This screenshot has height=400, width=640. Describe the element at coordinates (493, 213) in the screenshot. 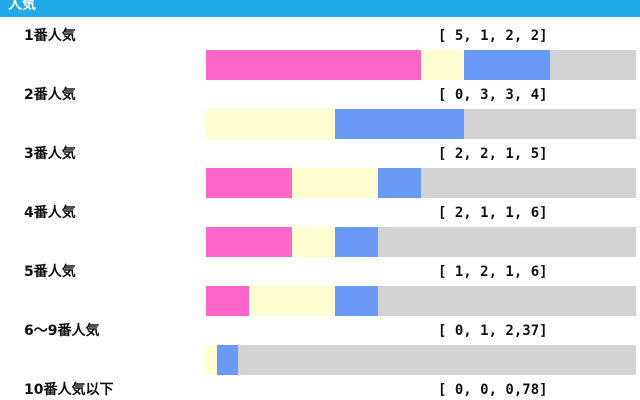

I see `record-label: [ 2, 1, 1, 6]` at that location.